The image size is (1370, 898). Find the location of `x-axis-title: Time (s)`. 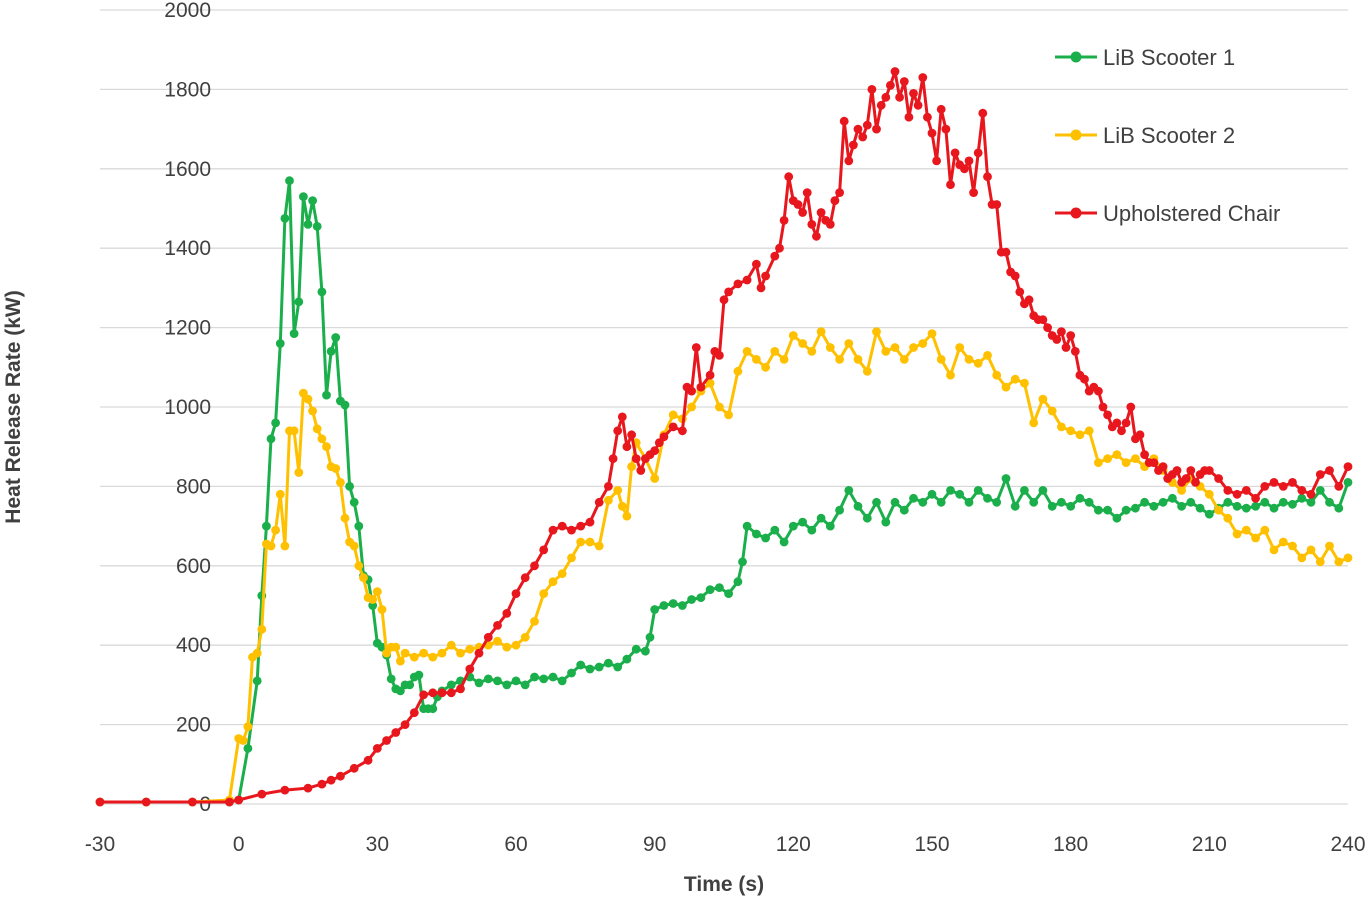

x-axis-title: Time (s) is located at coordinates (724, 884).